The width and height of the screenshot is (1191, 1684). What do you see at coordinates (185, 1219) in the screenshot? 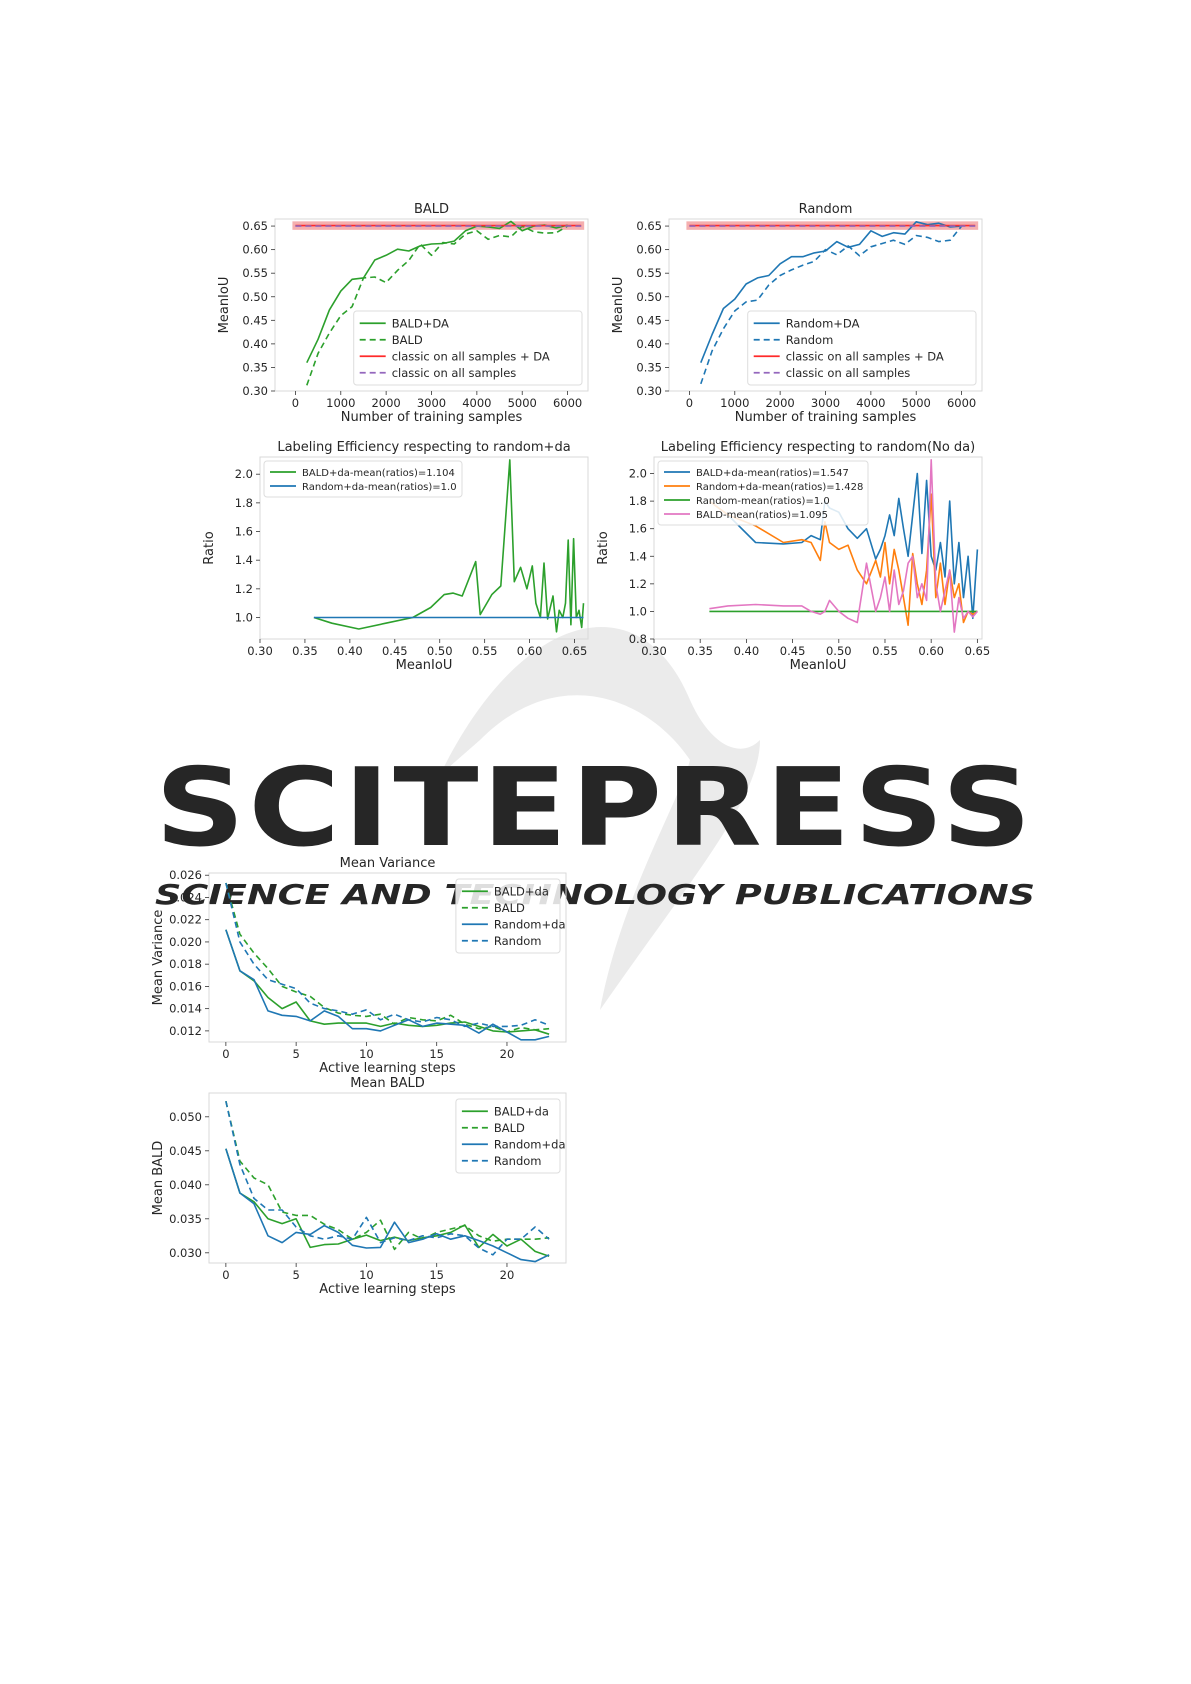
I see `y-tick-label: 0.035` at bounding box center [185, 1219].